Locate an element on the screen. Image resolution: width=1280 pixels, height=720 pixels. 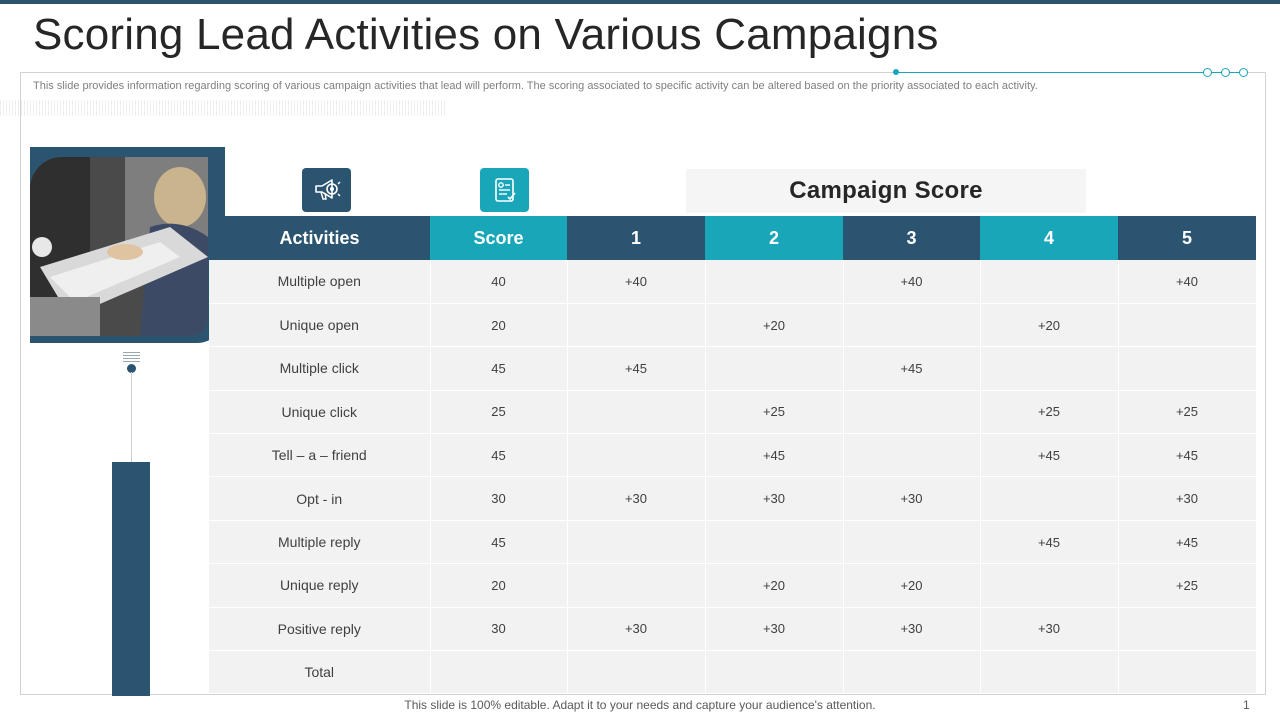
header-campaign-5: 5 is located at coordinates (1187, 238).